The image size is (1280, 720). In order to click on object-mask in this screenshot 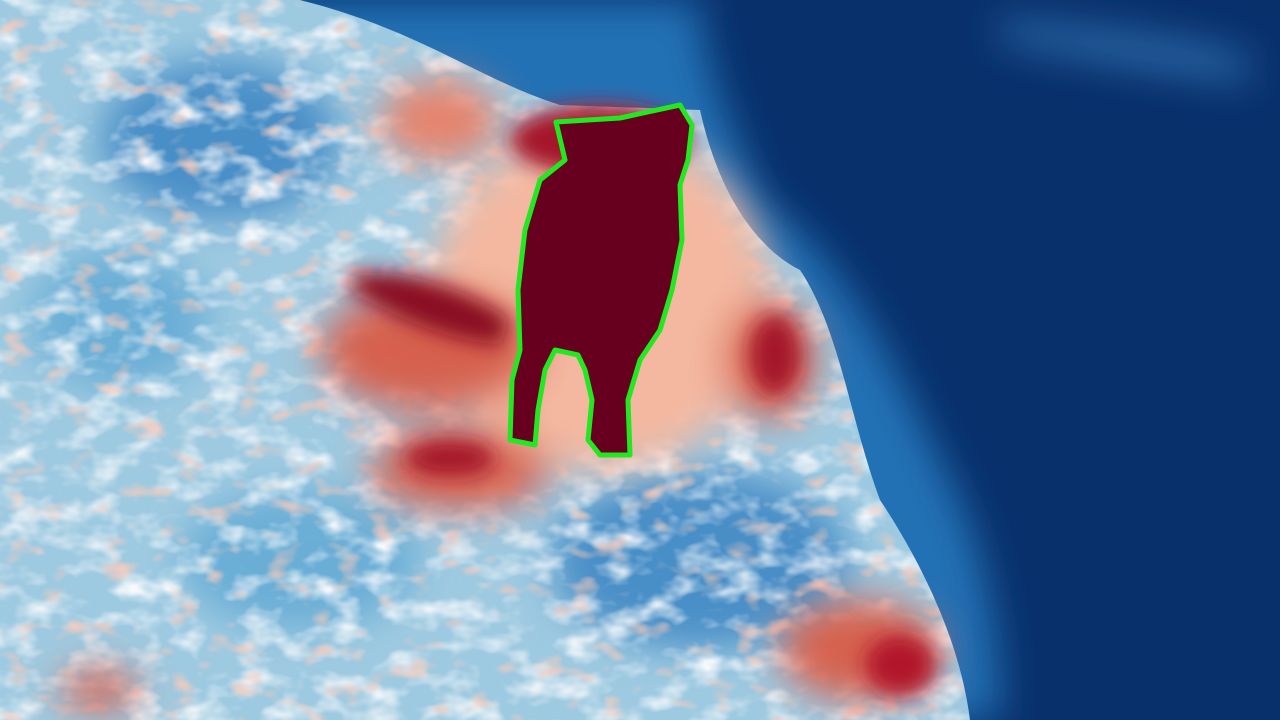, I will do `click(601, 280)`.